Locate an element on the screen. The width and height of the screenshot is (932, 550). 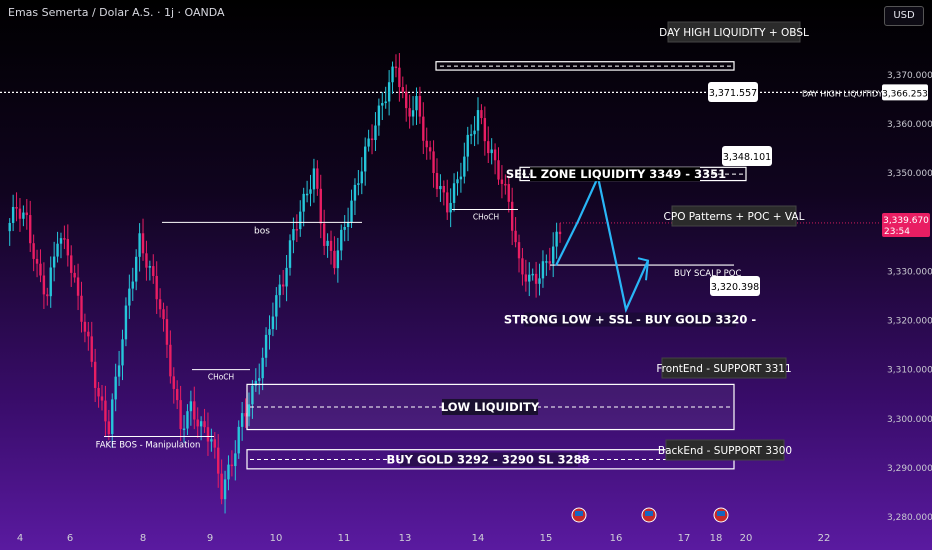
sell-zone-label: SELL ZONE LIQUIDITY 3349 - 3351 is located at coordinates (616, 174).